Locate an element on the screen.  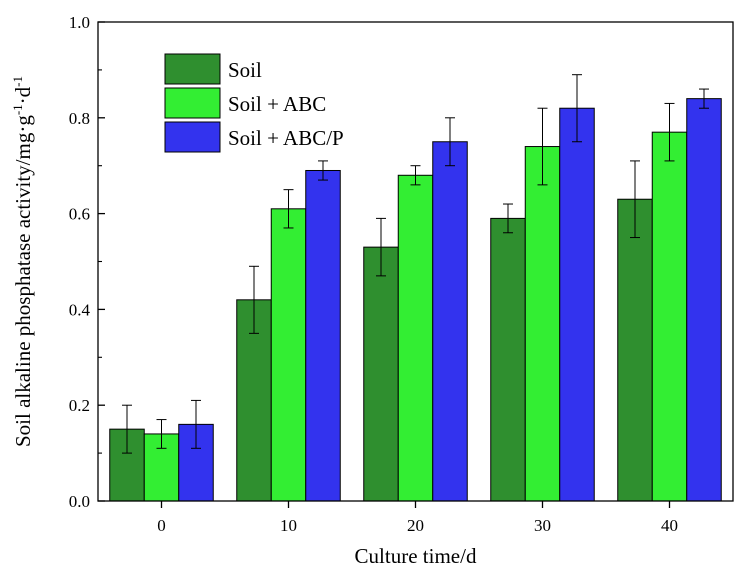
x-tick-label: 10 is located at coordinates (288, 525).